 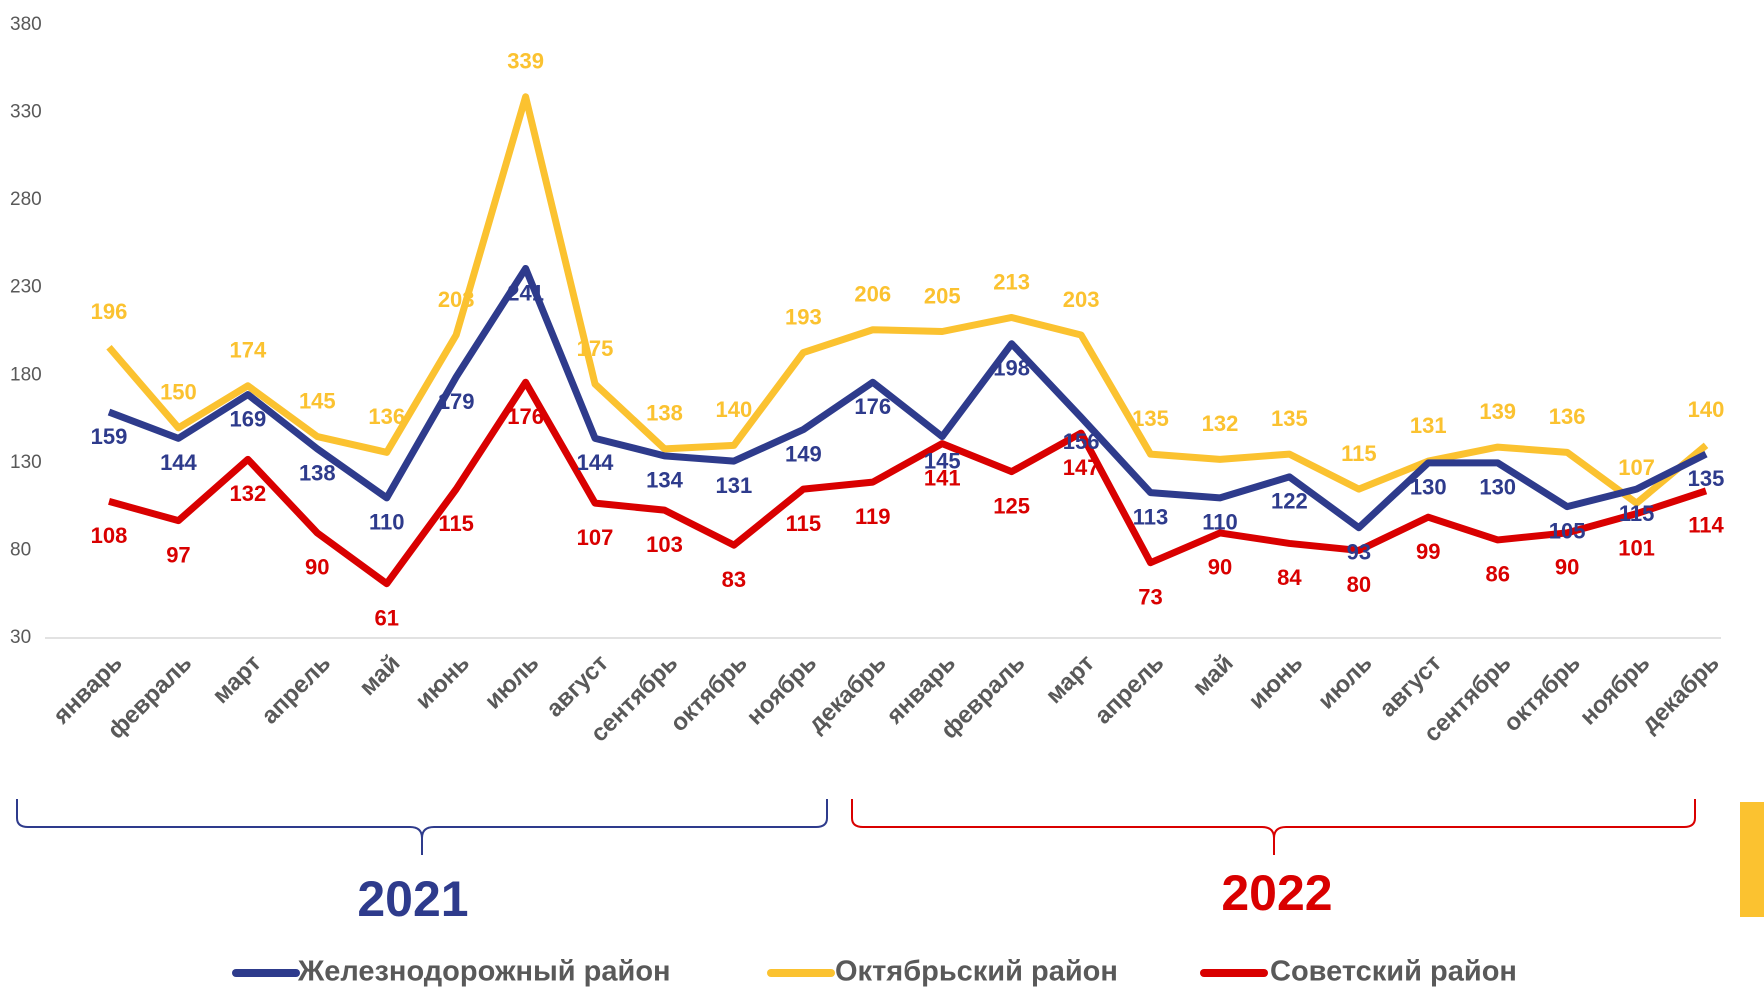 What do you see at coordinates (26, 24) in the screenshot?
I see `y-tick-label: 380` at bounding box center [26, 24].